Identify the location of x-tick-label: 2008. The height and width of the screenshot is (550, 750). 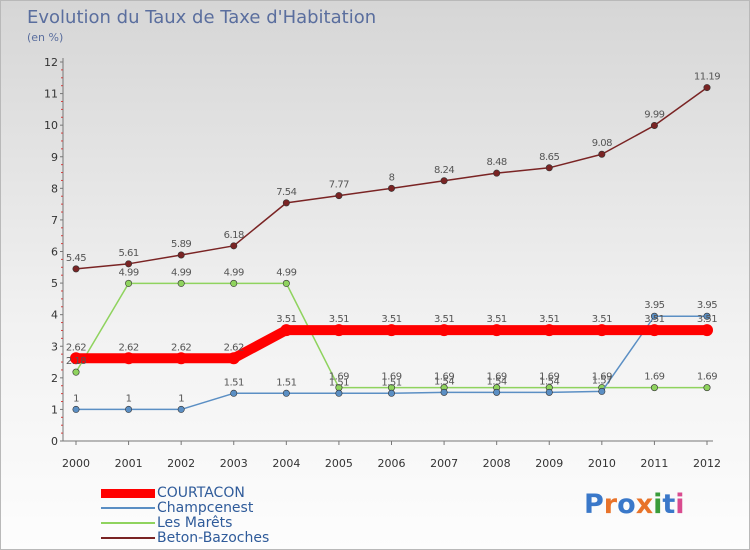
(497, 463).